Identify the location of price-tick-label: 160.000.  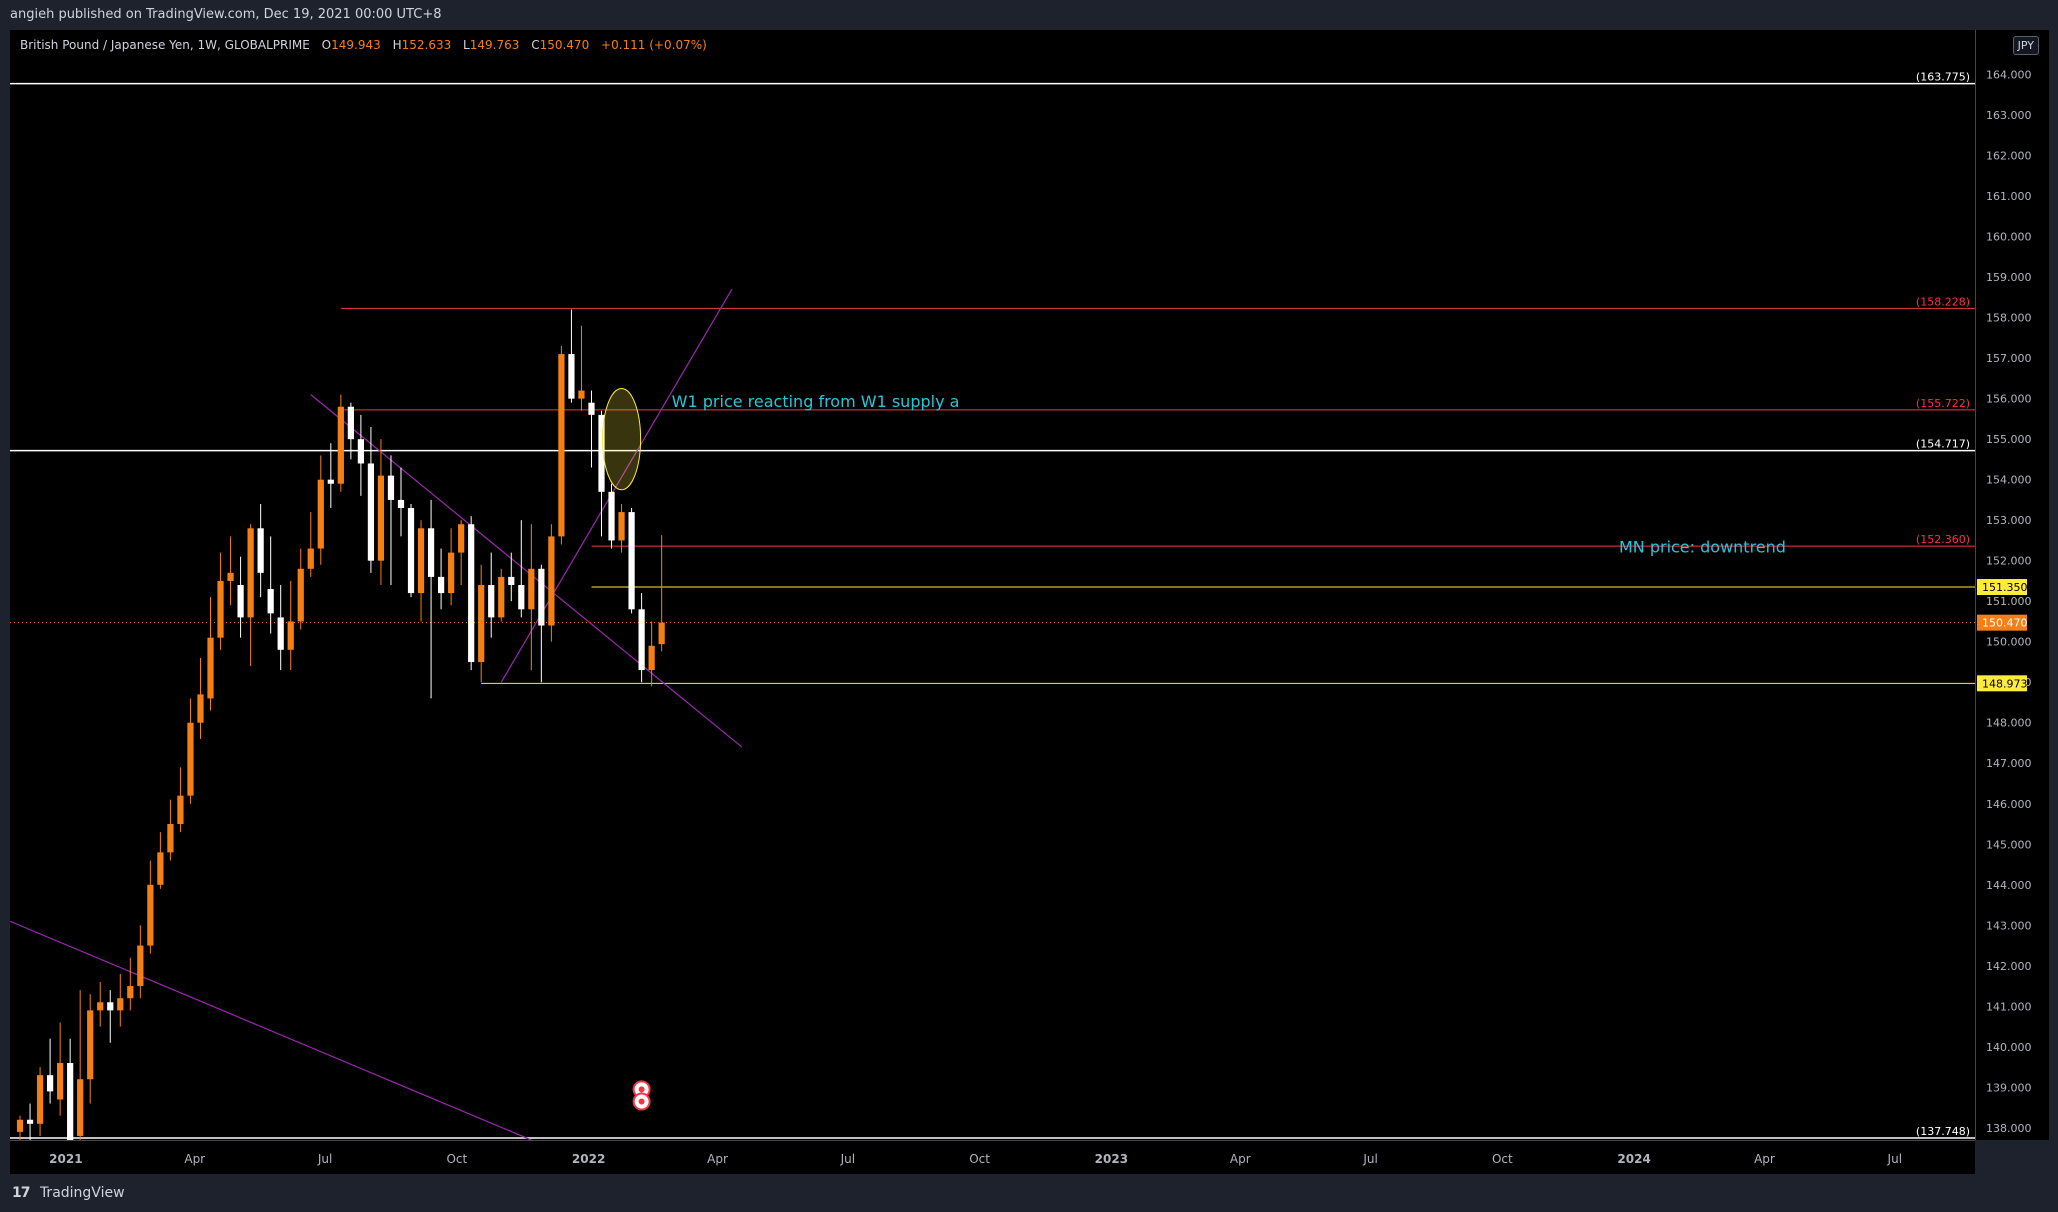
(2009, 237).